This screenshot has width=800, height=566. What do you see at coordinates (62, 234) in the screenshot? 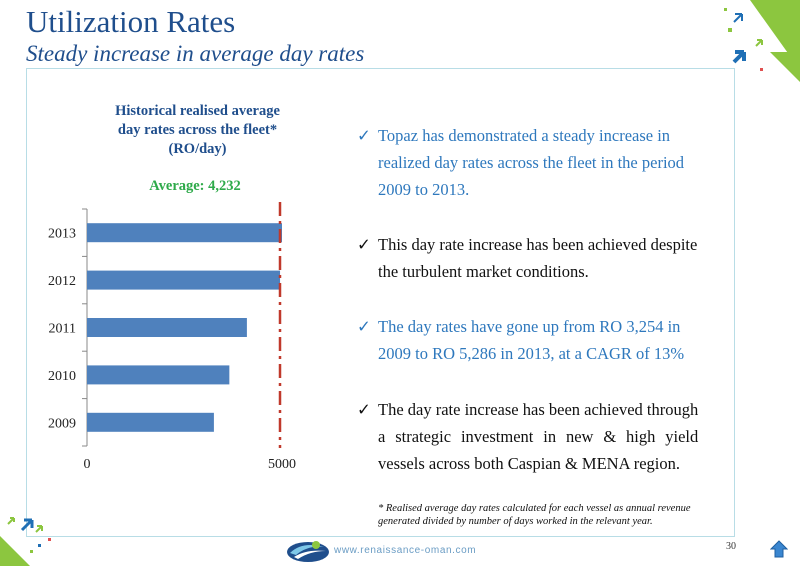
I see `y-tick-label: 2013` at bounding box center [62, 234].